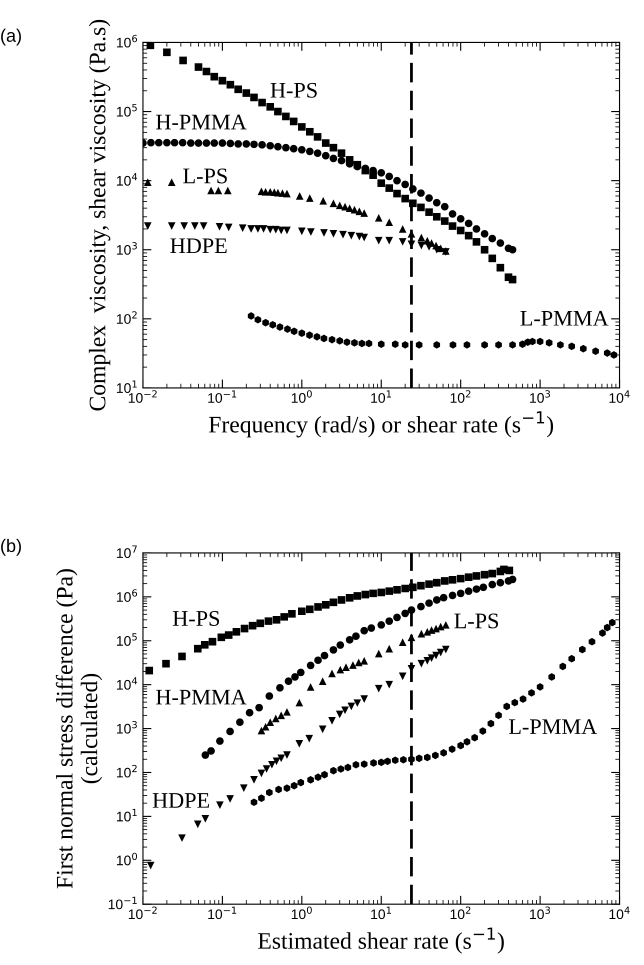  What do you see at coordinates (11, 547) in the screenshot?
I see `text: (b)` at bounding box center [11, 547].